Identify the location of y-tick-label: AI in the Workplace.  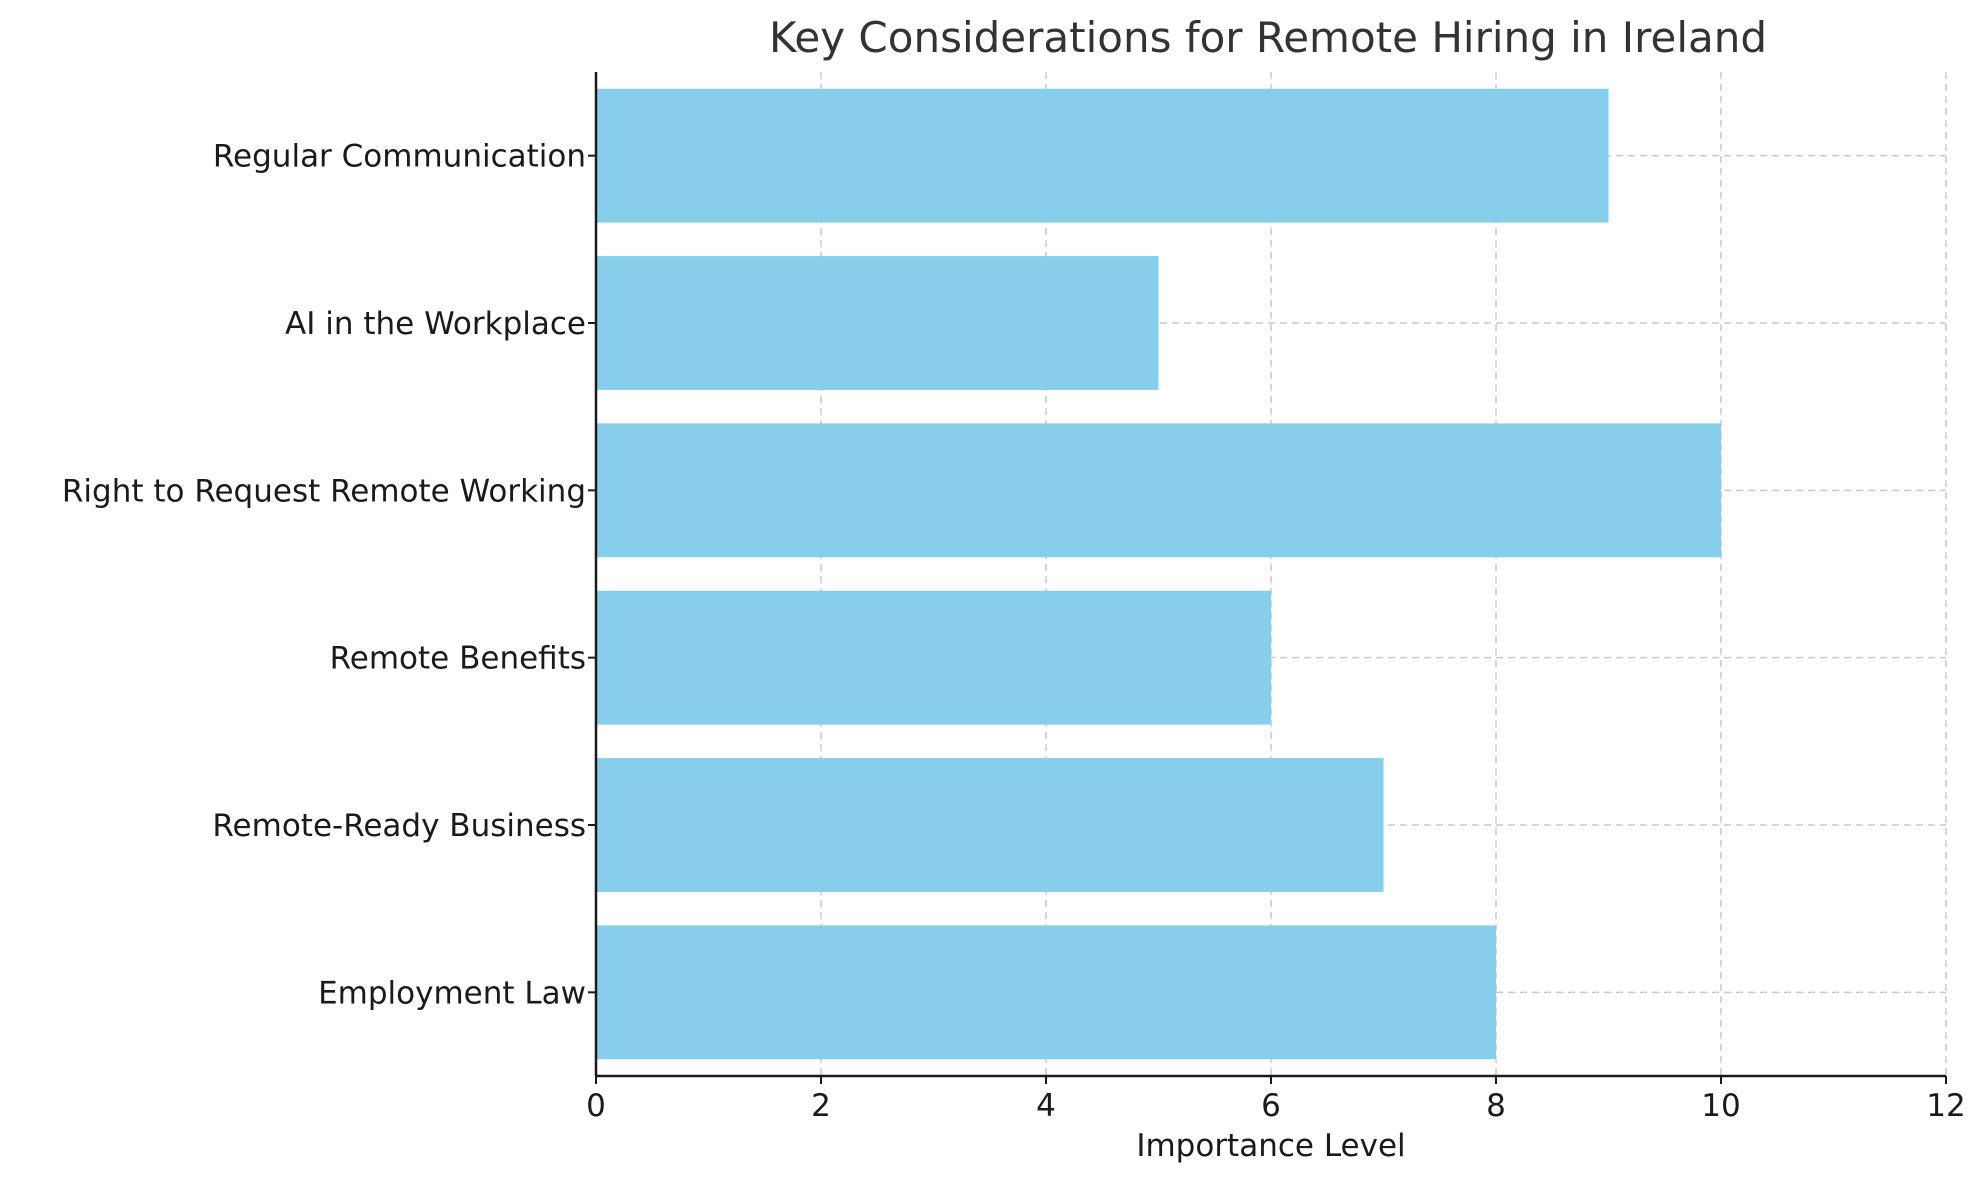
(435, 324).